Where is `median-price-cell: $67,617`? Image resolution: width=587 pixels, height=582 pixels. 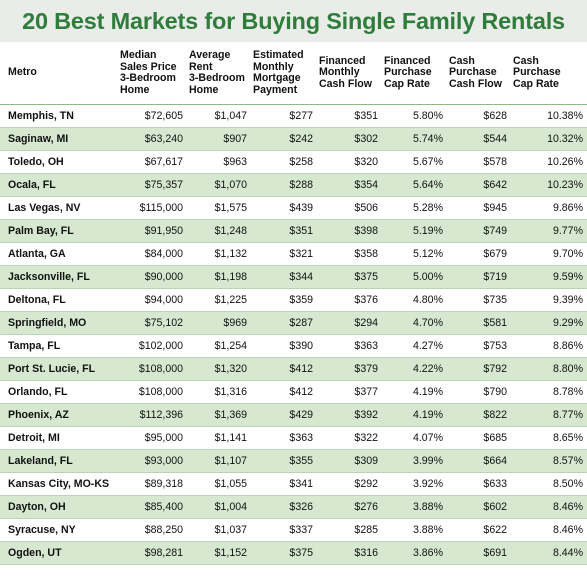 median-price-cell: $67,617 is located at coordinates (152, 162).